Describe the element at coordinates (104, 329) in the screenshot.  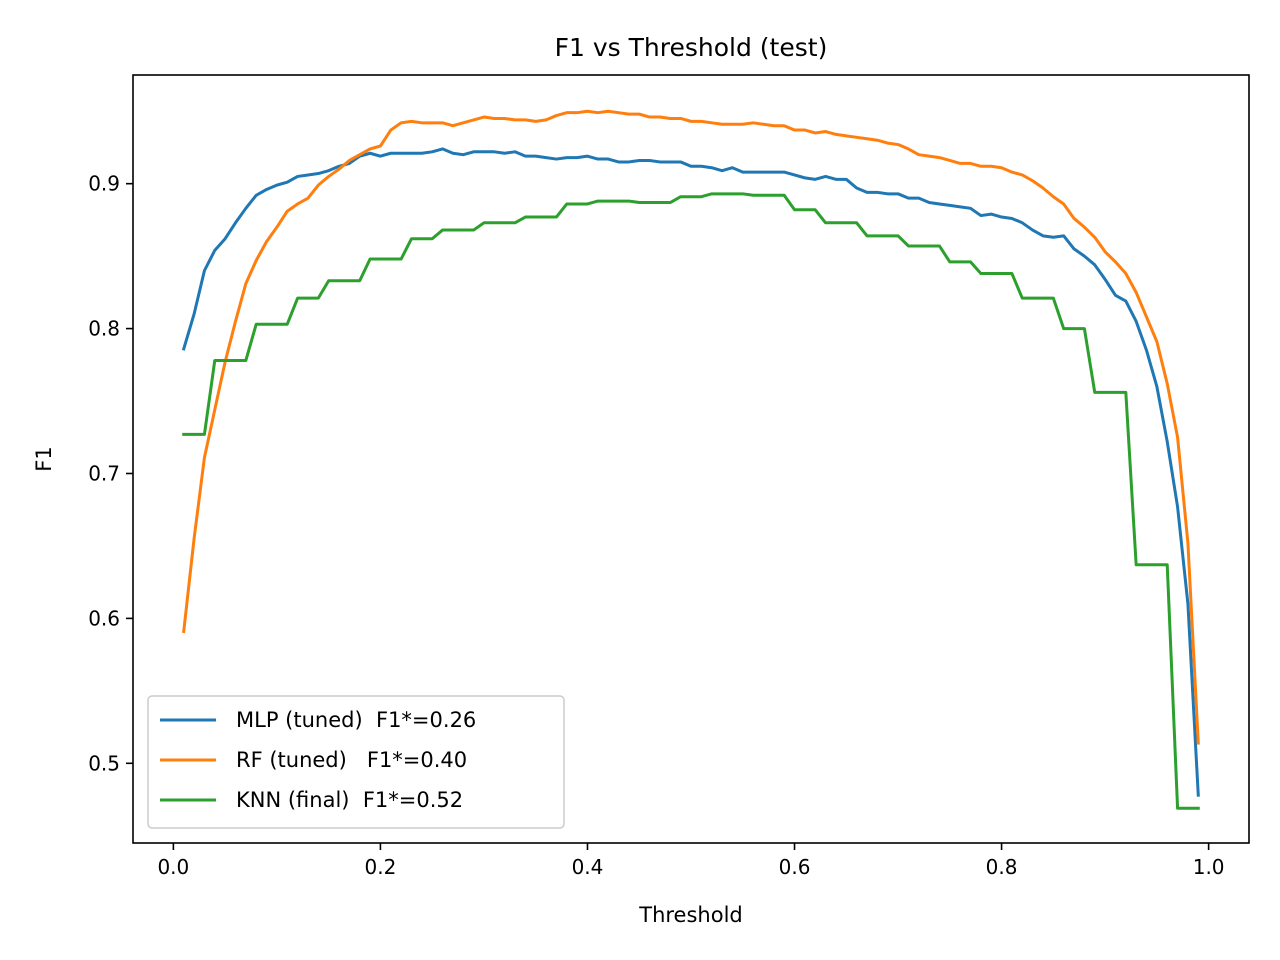
I see `y-tick-label: 0.8` at that location.